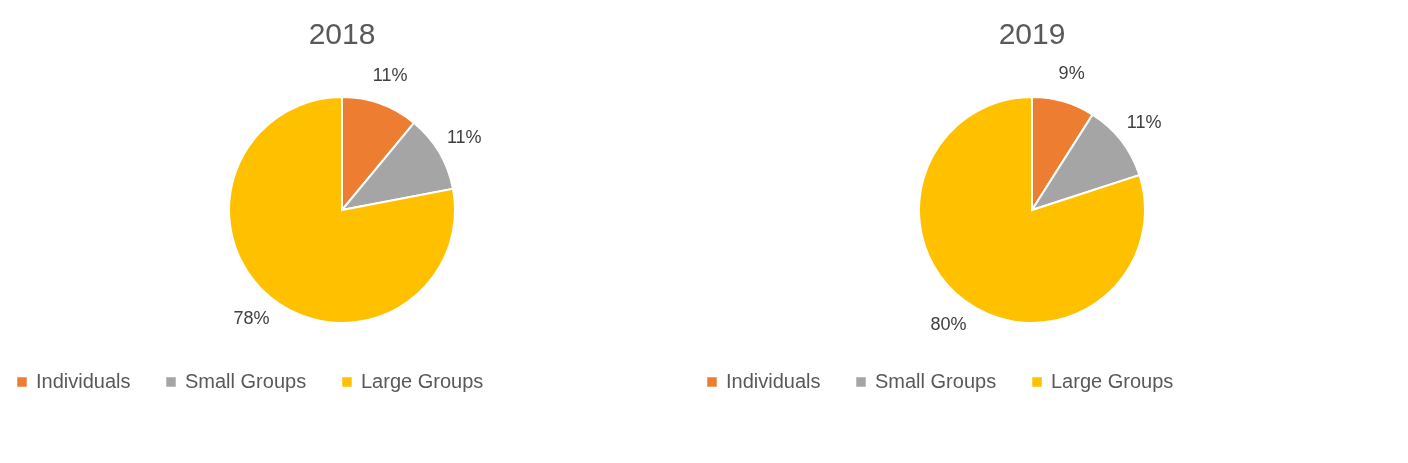 This screenshot has width=1408, height=463. What do you see at coordinates (251, 318) in the screenshot?
I see `data-label: 78%` at bounding box center [251, 318].